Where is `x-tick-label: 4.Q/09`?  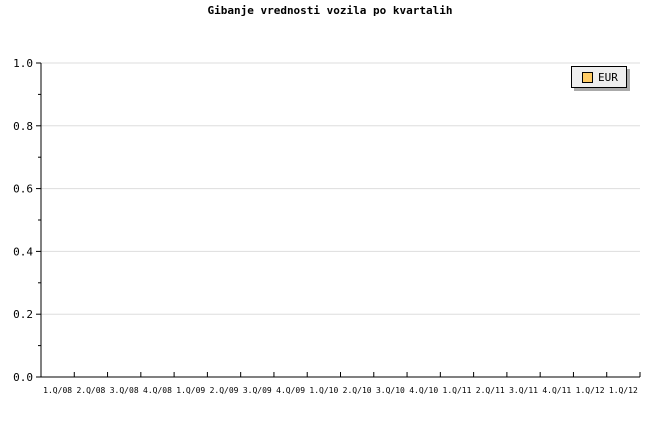
x-tick-label: 4.Q/09 is located at coordinates (290, 390).